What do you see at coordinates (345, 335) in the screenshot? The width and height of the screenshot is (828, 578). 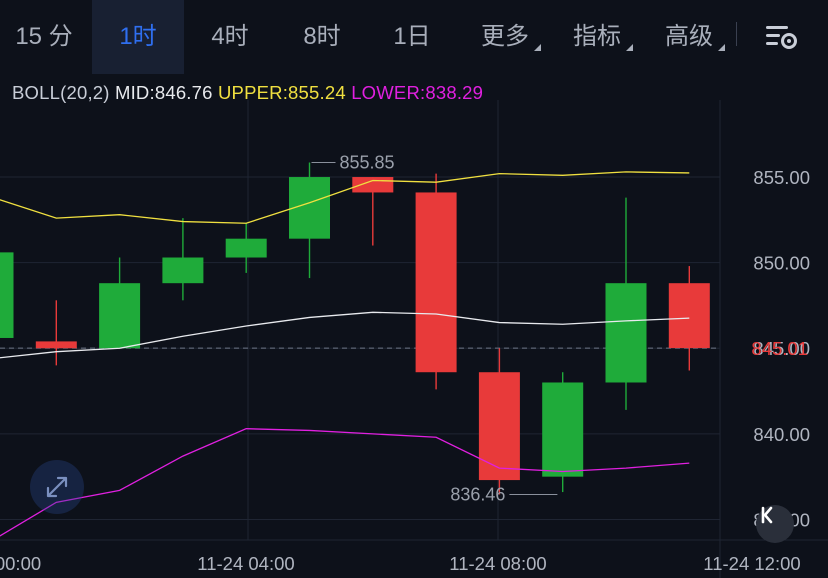 I see `boll-mid-line` at bounding box center [345, 335].